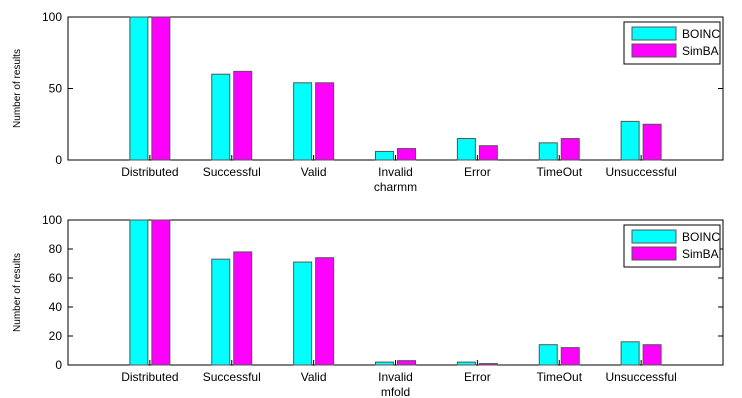 Image resolution: width=742 pixels, height=398 pixels. I want to click on y-tick-label: 20, so click(56, 336).